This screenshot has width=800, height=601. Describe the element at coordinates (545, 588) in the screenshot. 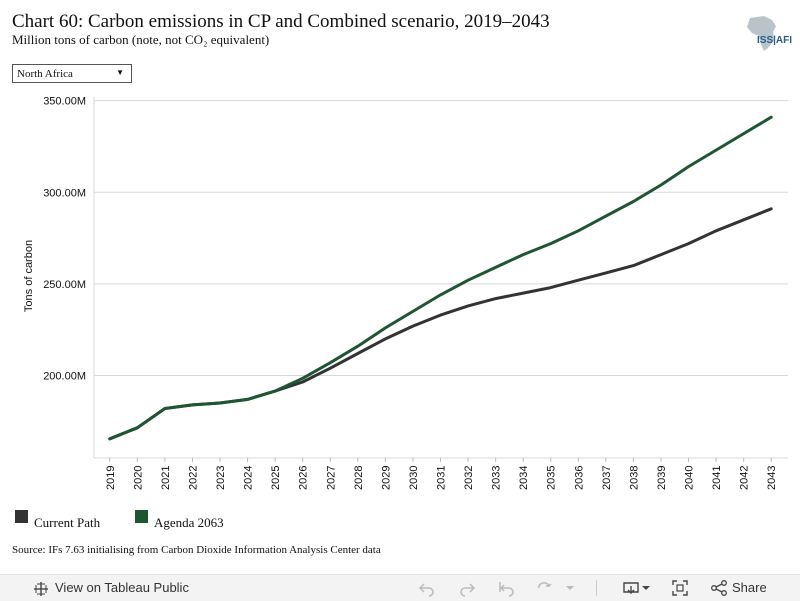

I see `refresh-icon` at that location.